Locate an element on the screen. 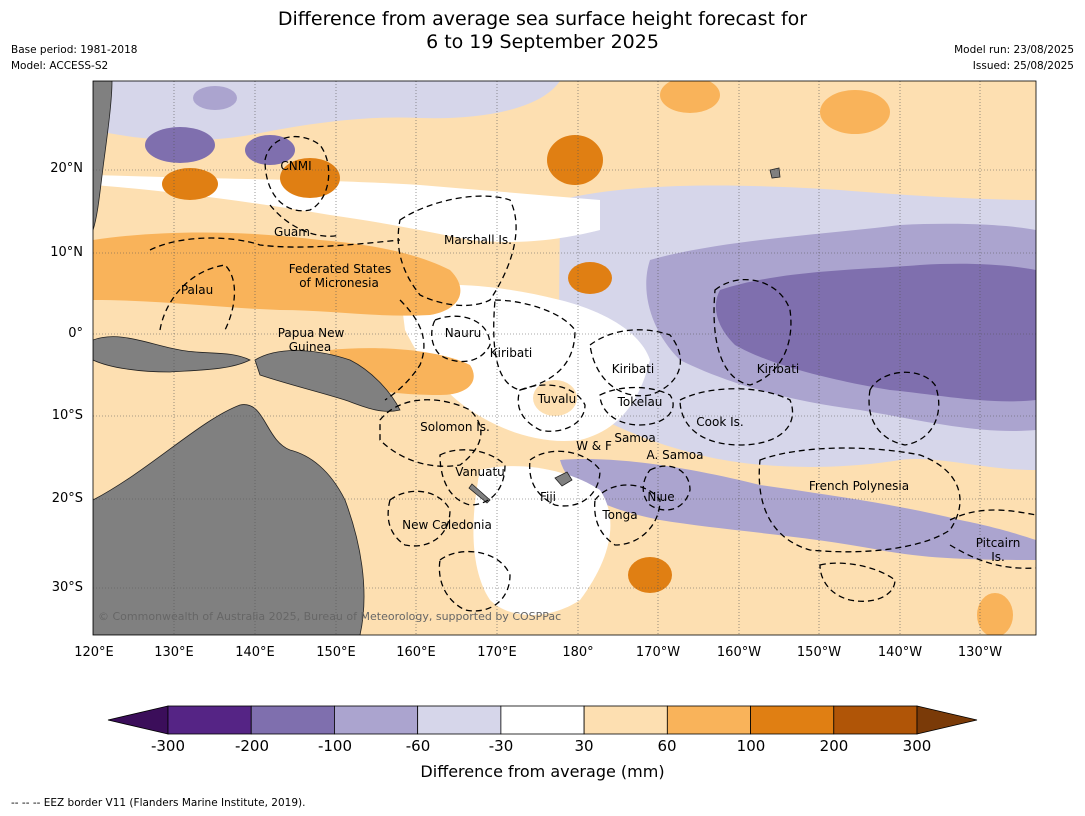 Image resolution: width=1085 pixels, height=816 pixels. issued-date: Issued: 25/08/2025 is located at coordinates (1023, 66).